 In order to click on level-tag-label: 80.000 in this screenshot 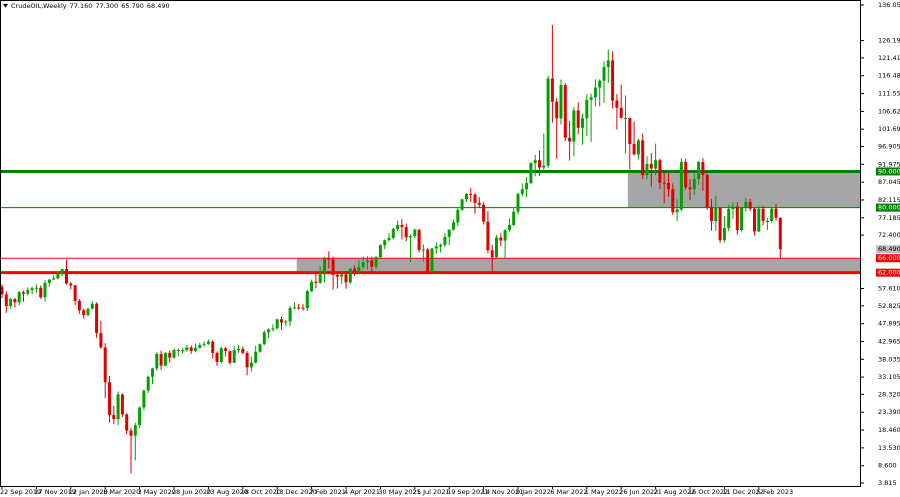, I will do `click(889, 208)`.